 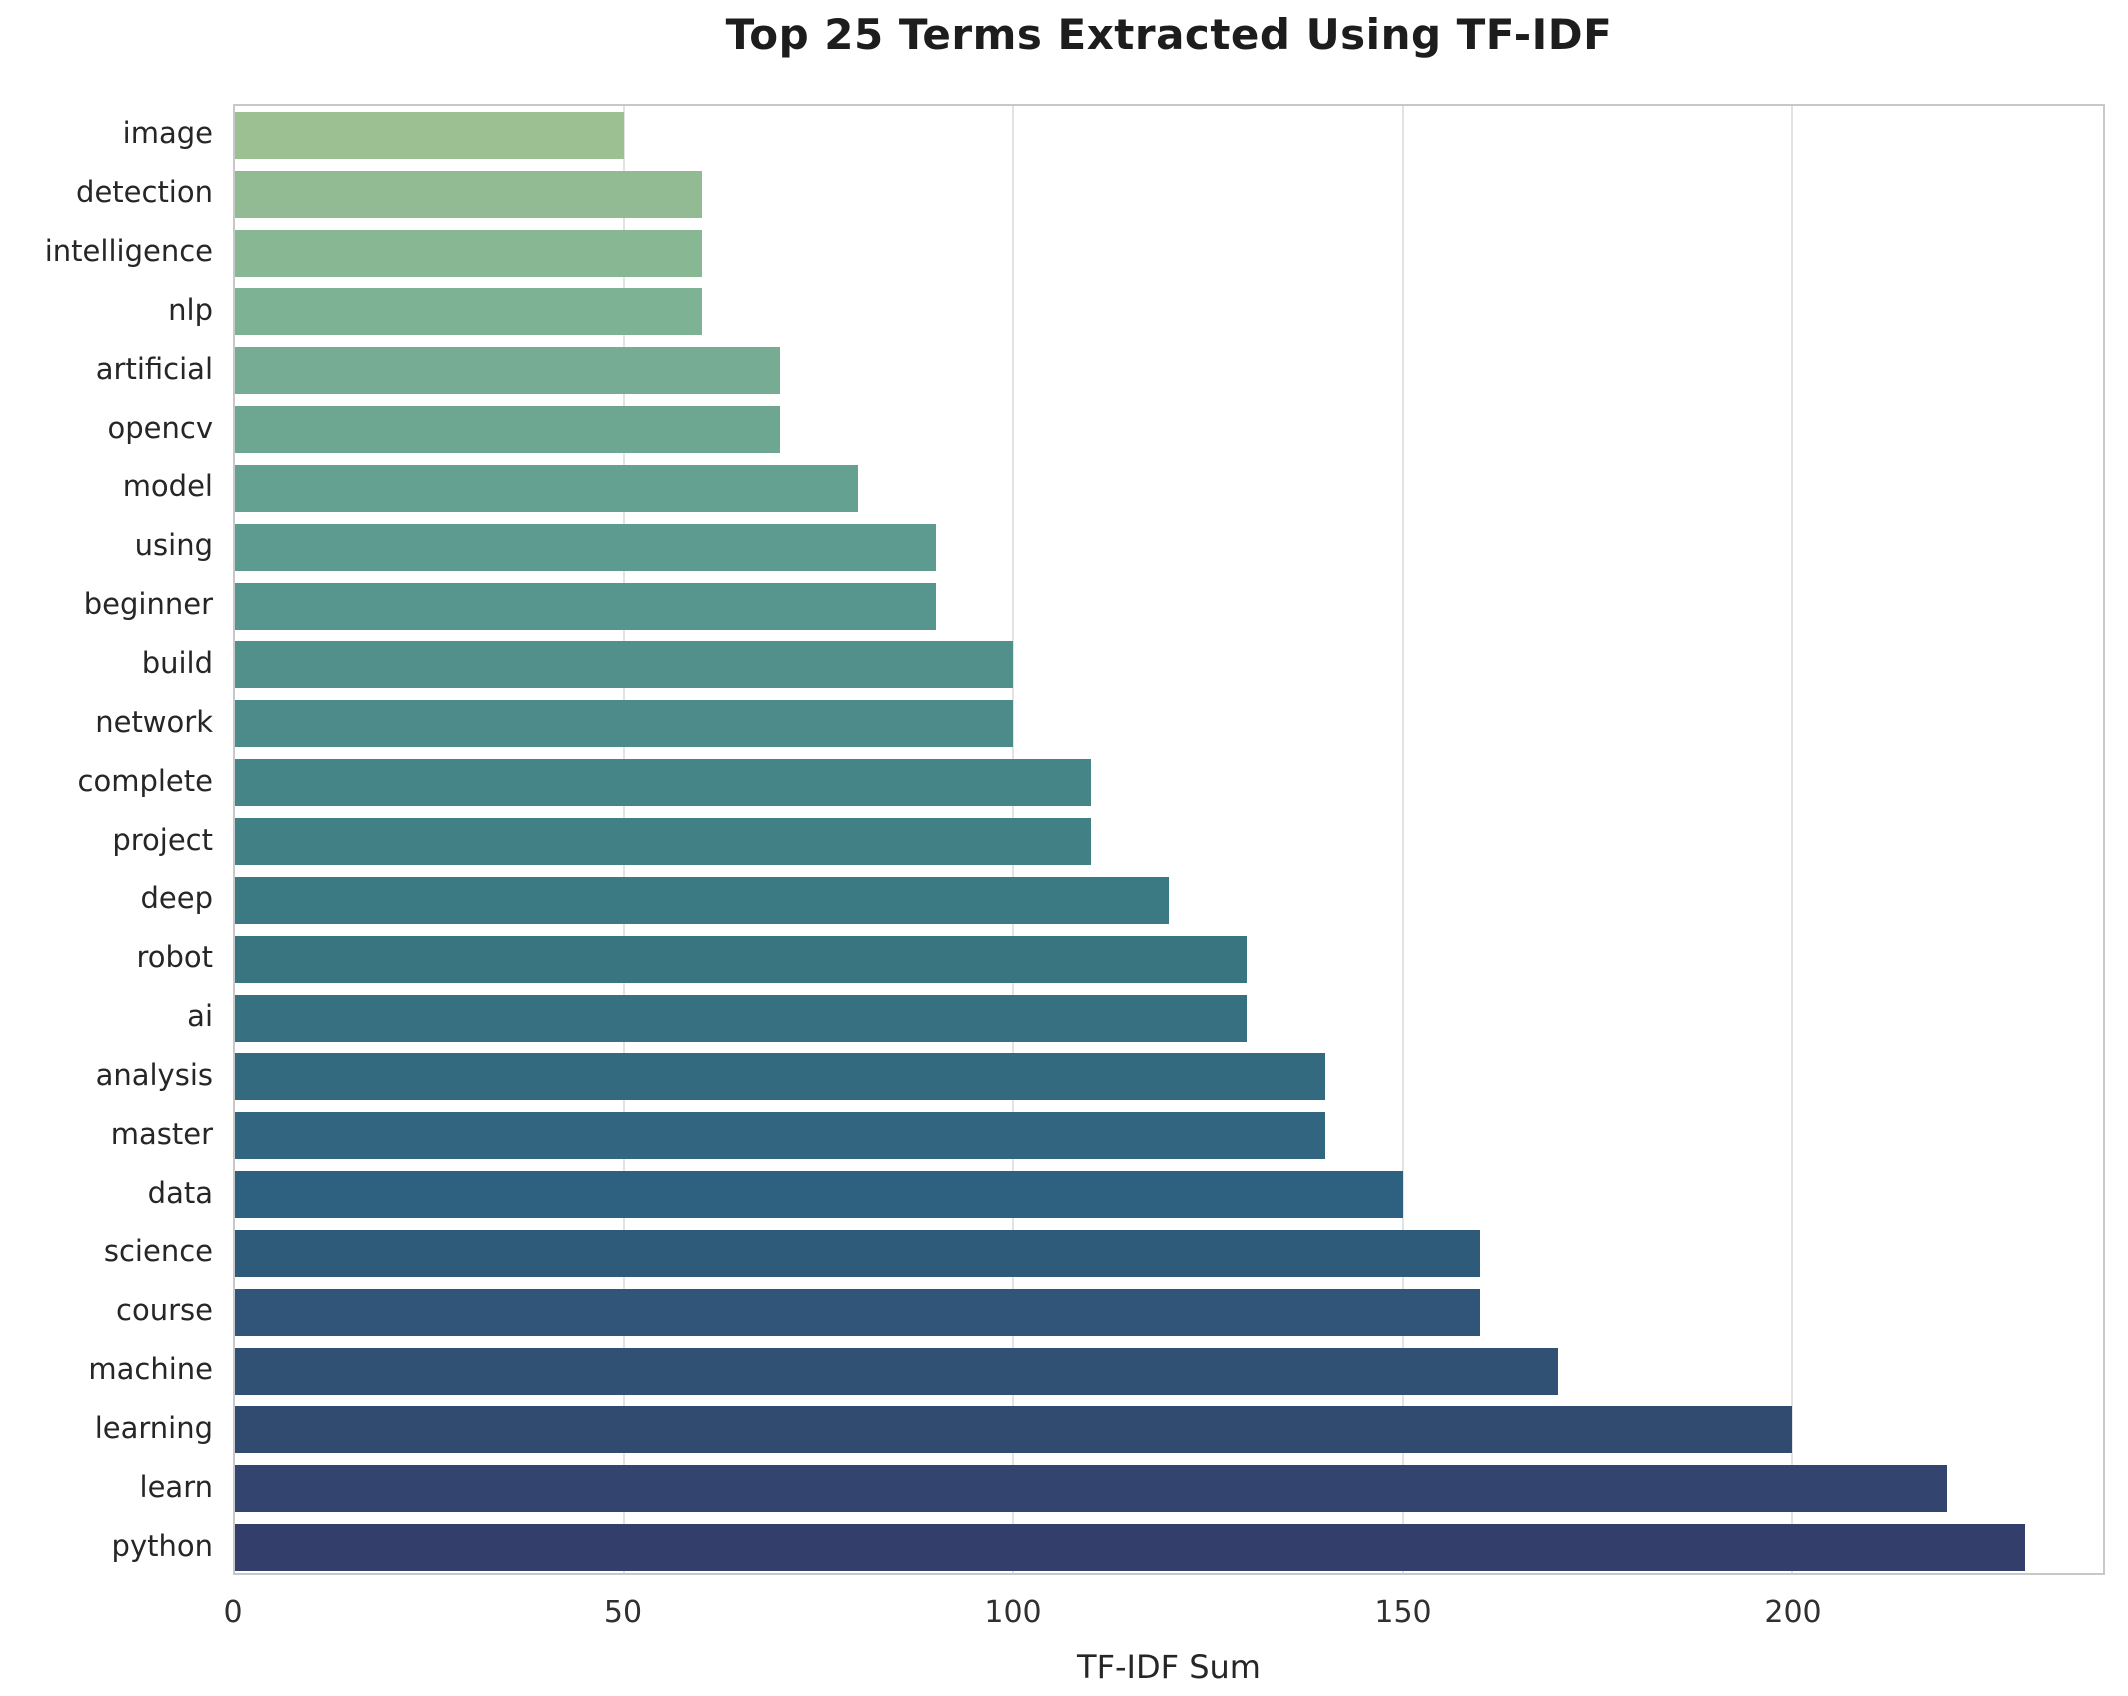 What do you see at coordinates (233, 1612) in the screenshot?
I see `x-tick-label: 0` at bounding box center [233, 1612].